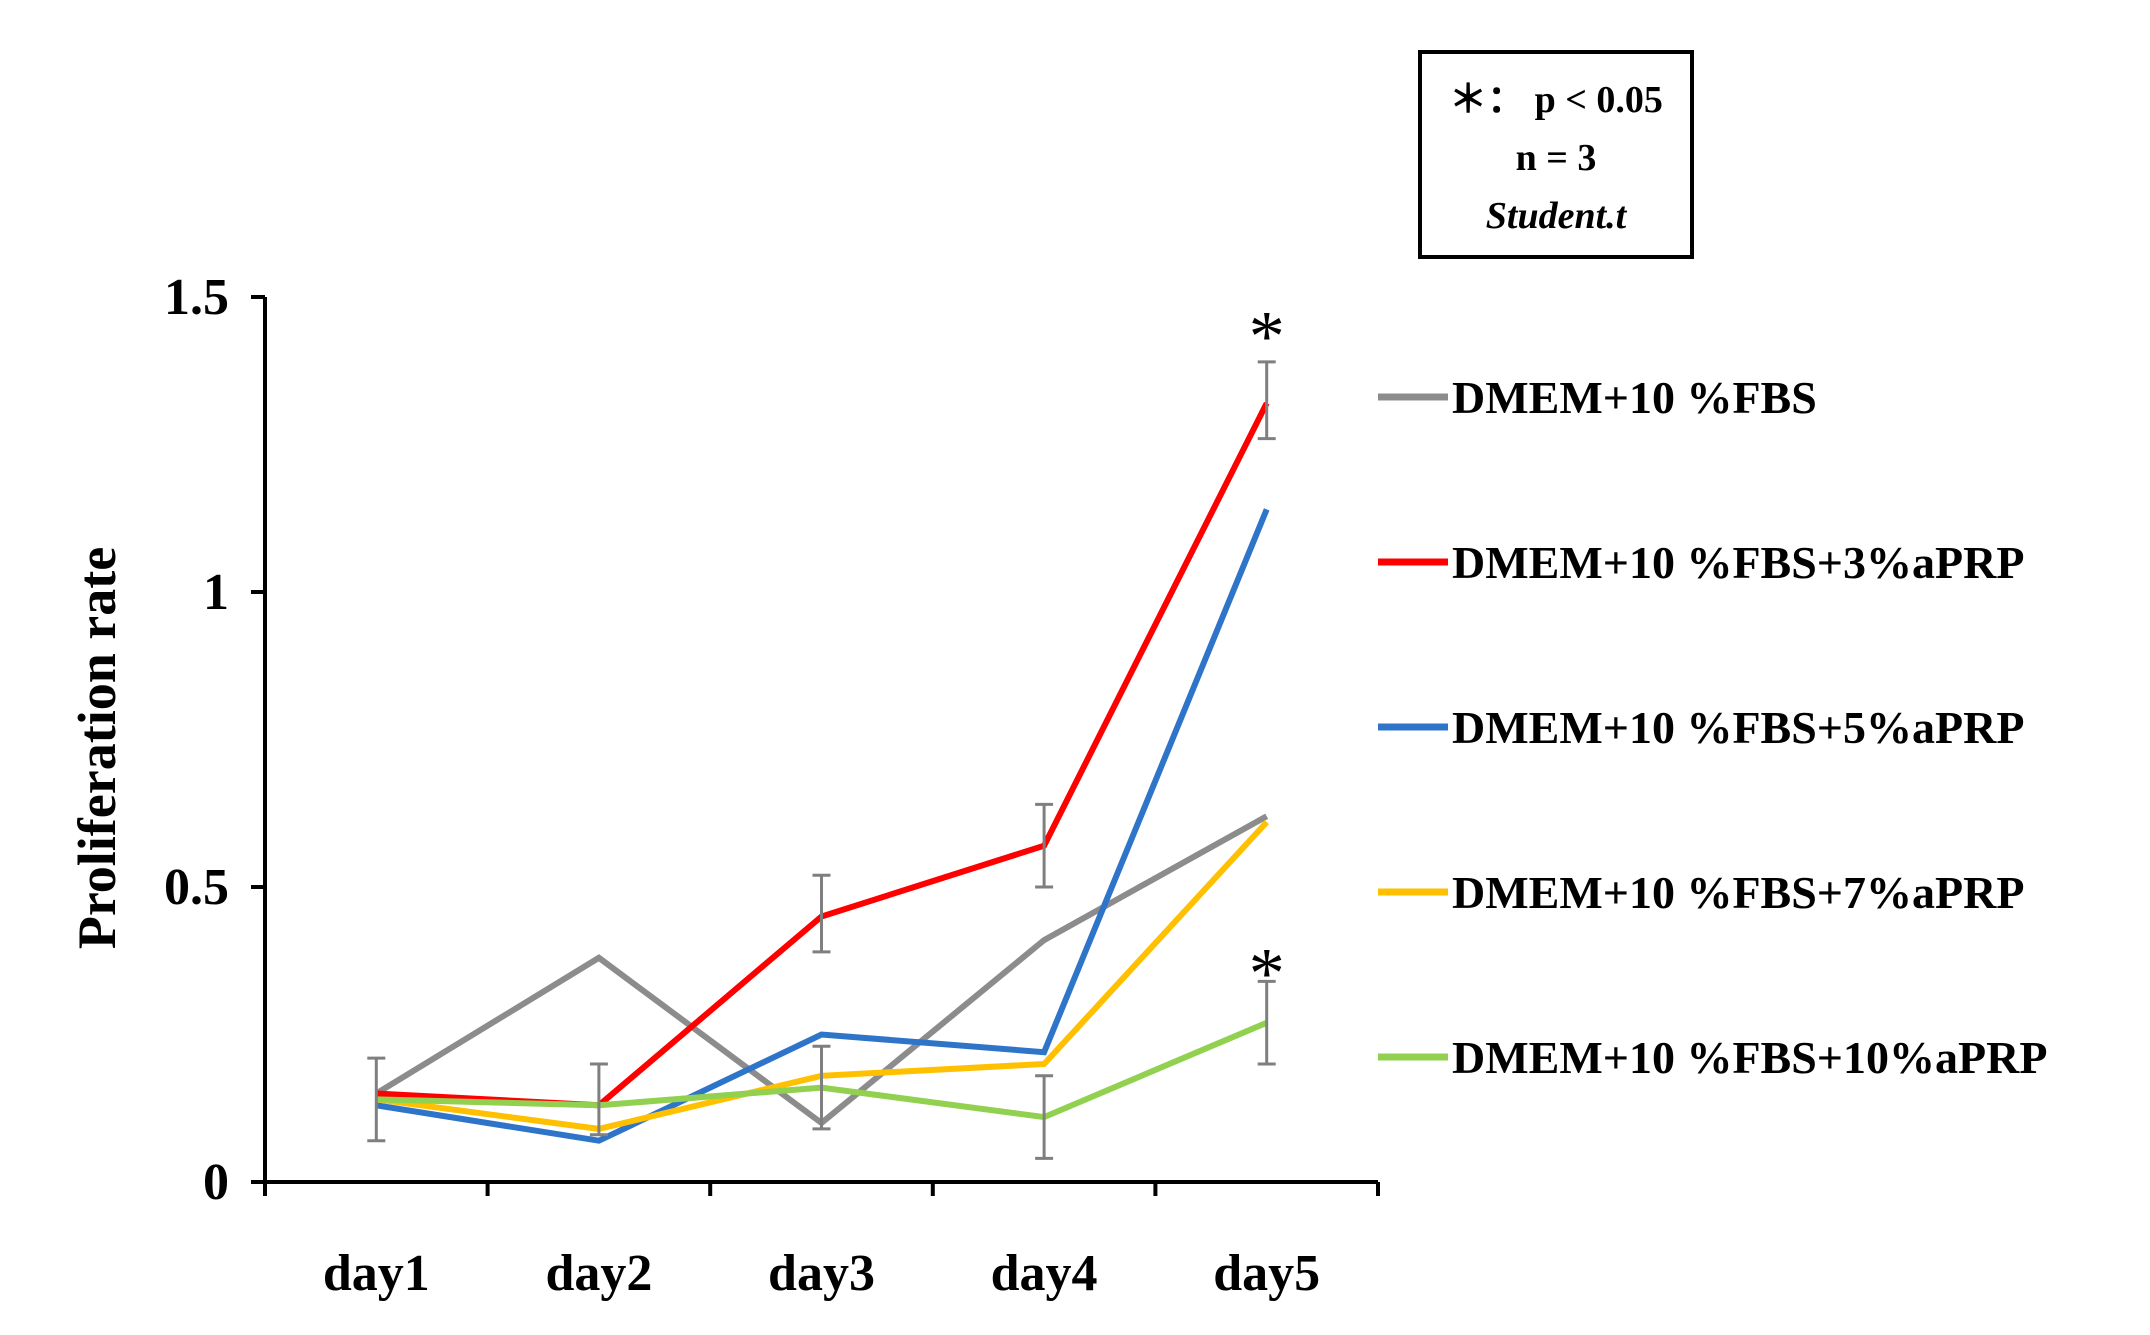 The width and height of the screenshot is (2150, 1335). What do you see at coordinates (1738, 727) in the screenshot?
I see `legend-label: DMEM+10 %FBS+5%aPRP` at bounding box center [1738, 727].